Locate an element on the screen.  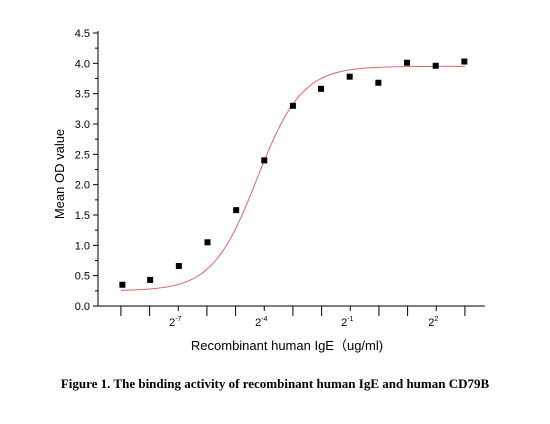
y-tick-label: 1.5 is located at coordinates (82, 216).